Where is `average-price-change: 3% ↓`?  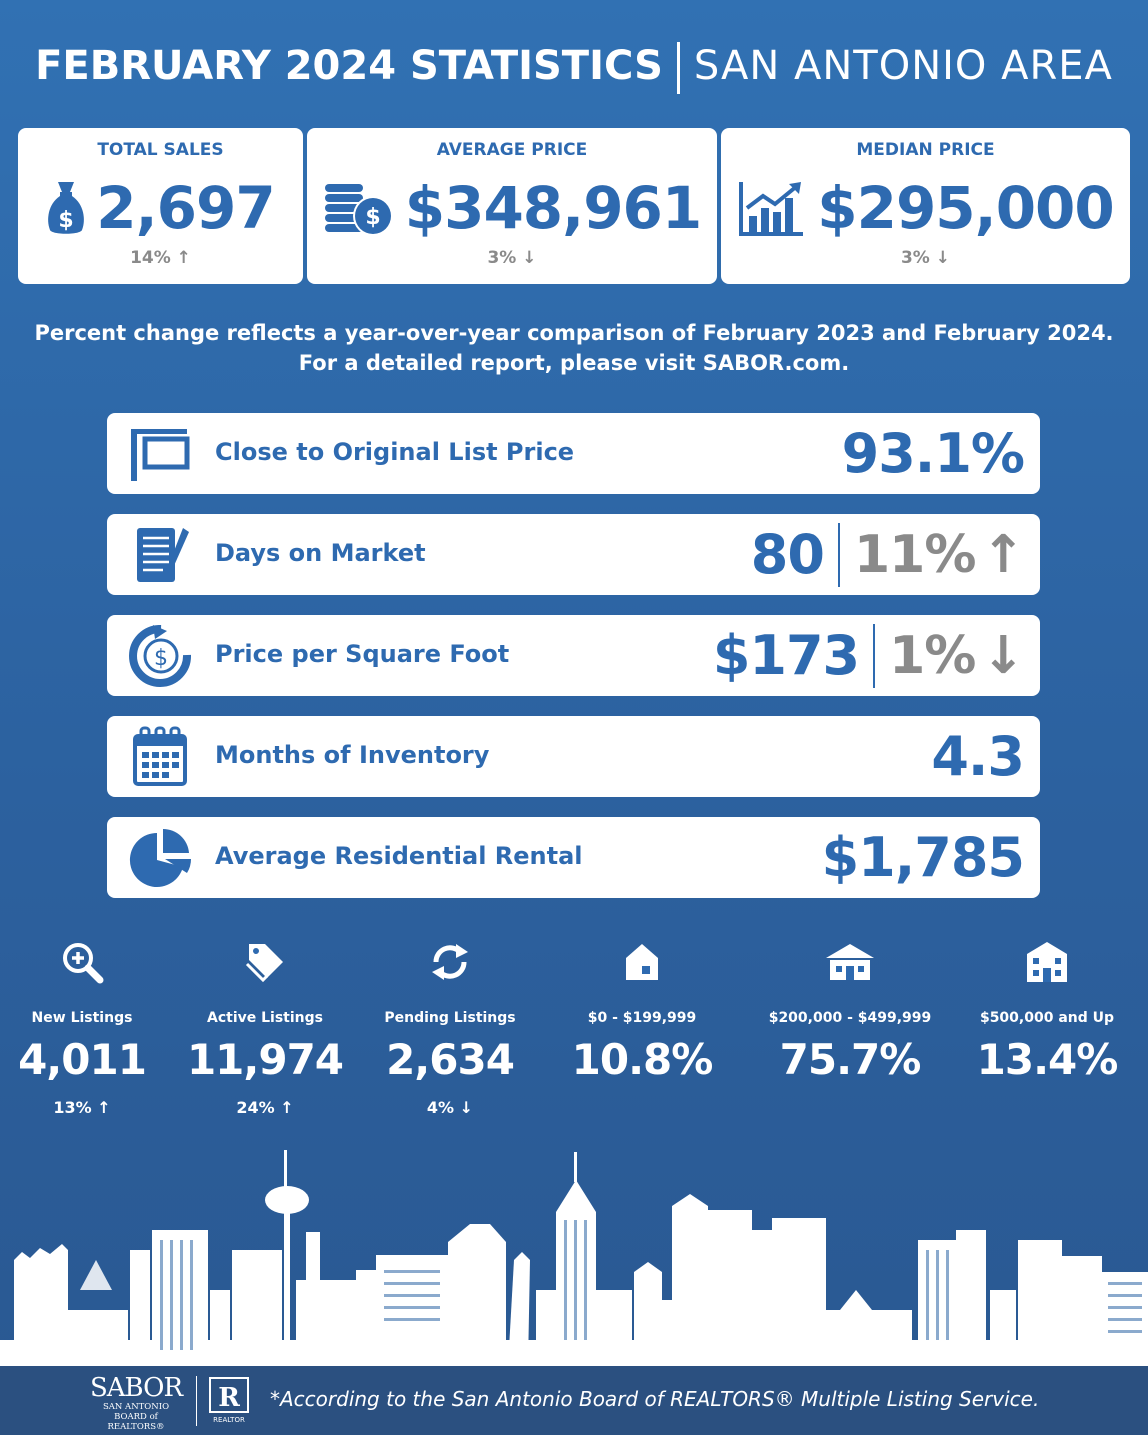 average-price-change: 3% ↓ is located at coordinates (512, 258).